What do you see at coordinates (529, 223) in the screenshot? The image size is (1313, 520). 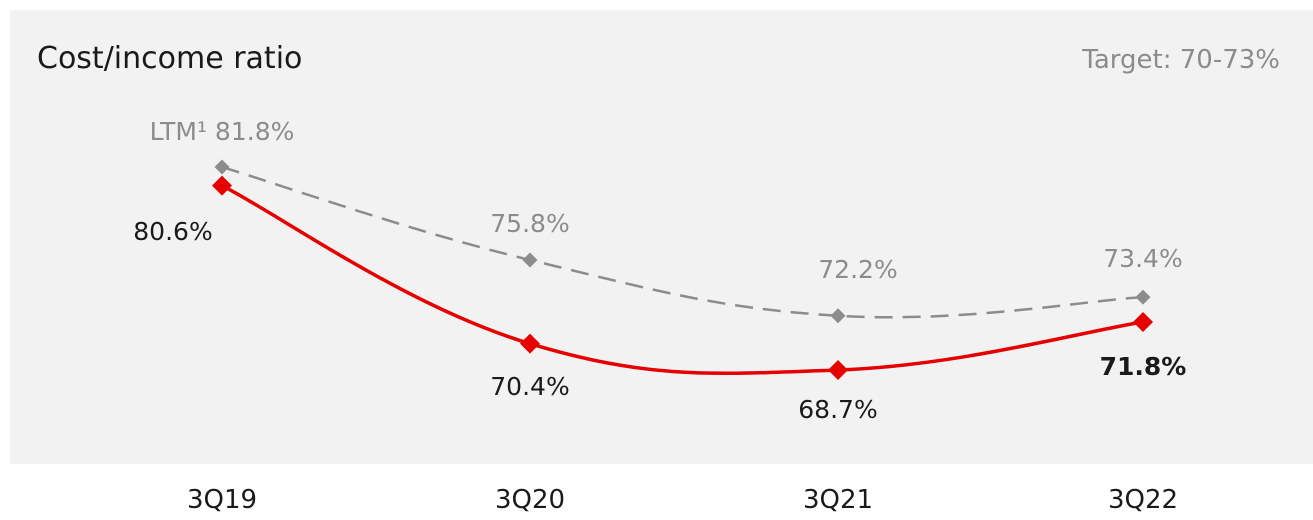 I see `ltm-data-label-3q20: 75.8%` at bounding box center [529, 223].